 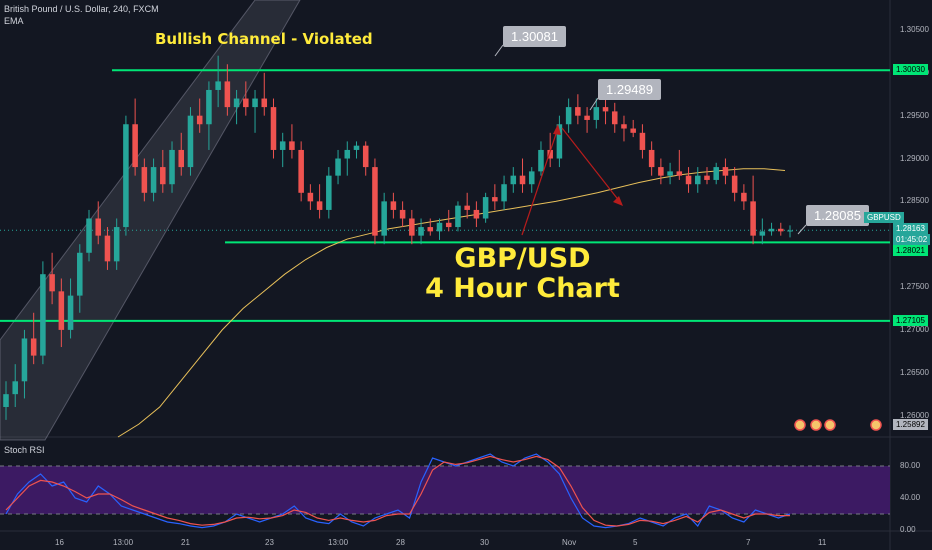 What do you see at coordinates (264, 39) in the screenshot?
I see `channel-annotation: Bullish Channel - Violated` at bounding box center [264, 39].